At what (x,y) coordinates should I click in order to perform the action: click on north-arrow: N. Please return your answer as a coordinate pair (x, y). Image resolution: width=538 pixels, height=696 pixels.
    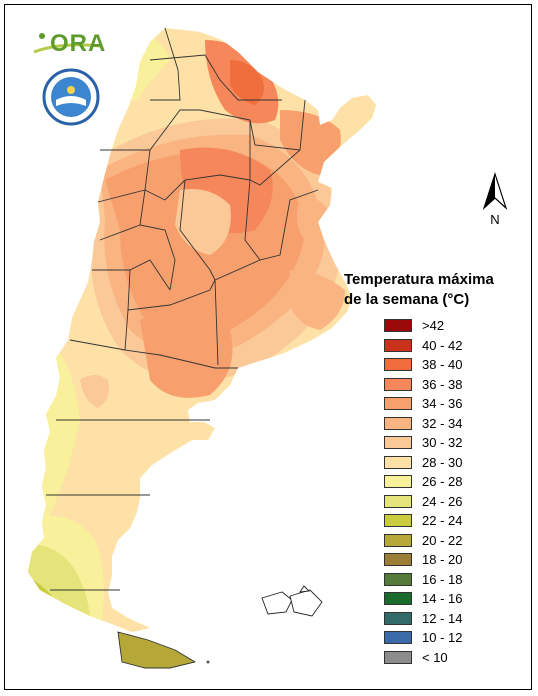
    Looking at the image, I should click on (495, 200).